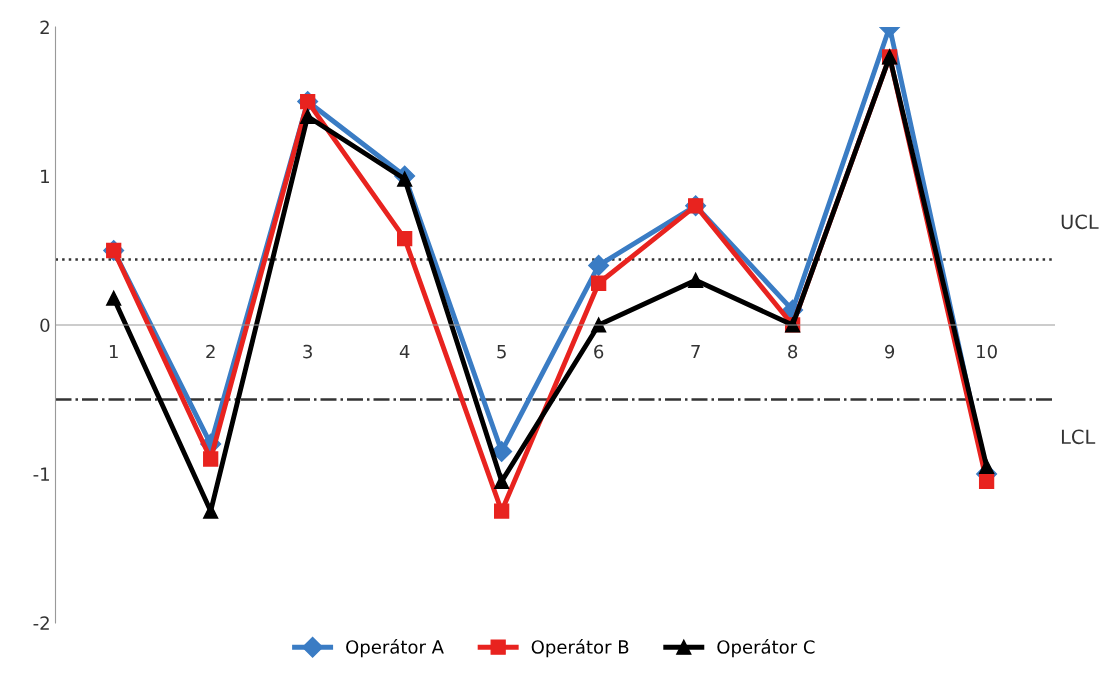  What do you see at coordinates (45, 176) in the screenshot?
I see `y-tick-label: 1` at bounding box center [45, 176].